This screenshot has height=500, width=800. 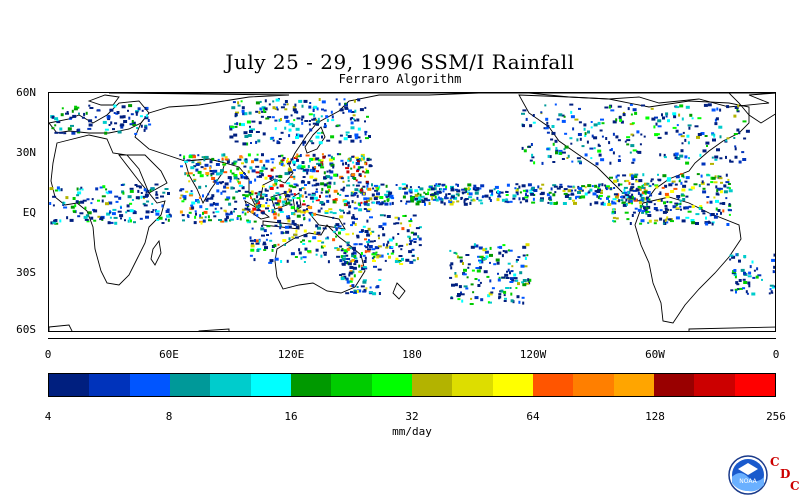 What do you see at coordinates (26, 152) in the screenshot?
I see `lat-label-30n: 30N` at bounding box center [26, 152].